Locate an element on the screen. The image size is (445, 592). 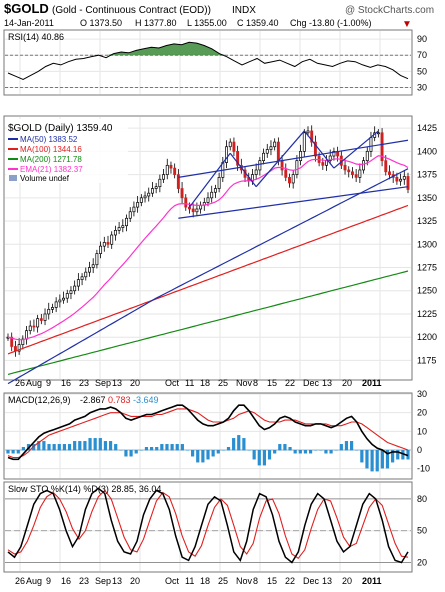
ma100-legend: MA(100) 1344.16 is located at coordinates (51, 149).